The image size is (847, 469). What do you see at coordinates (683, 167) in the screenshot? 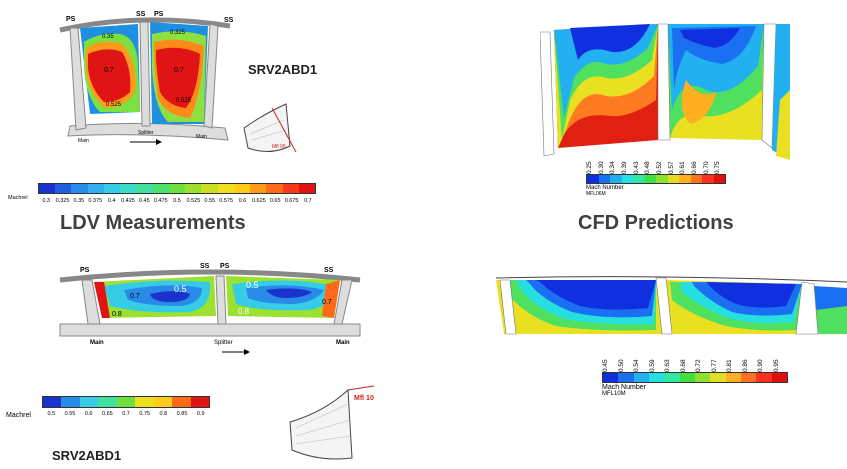
I see `colorbar-tick: 0.61` at bounding box center [683, 167].